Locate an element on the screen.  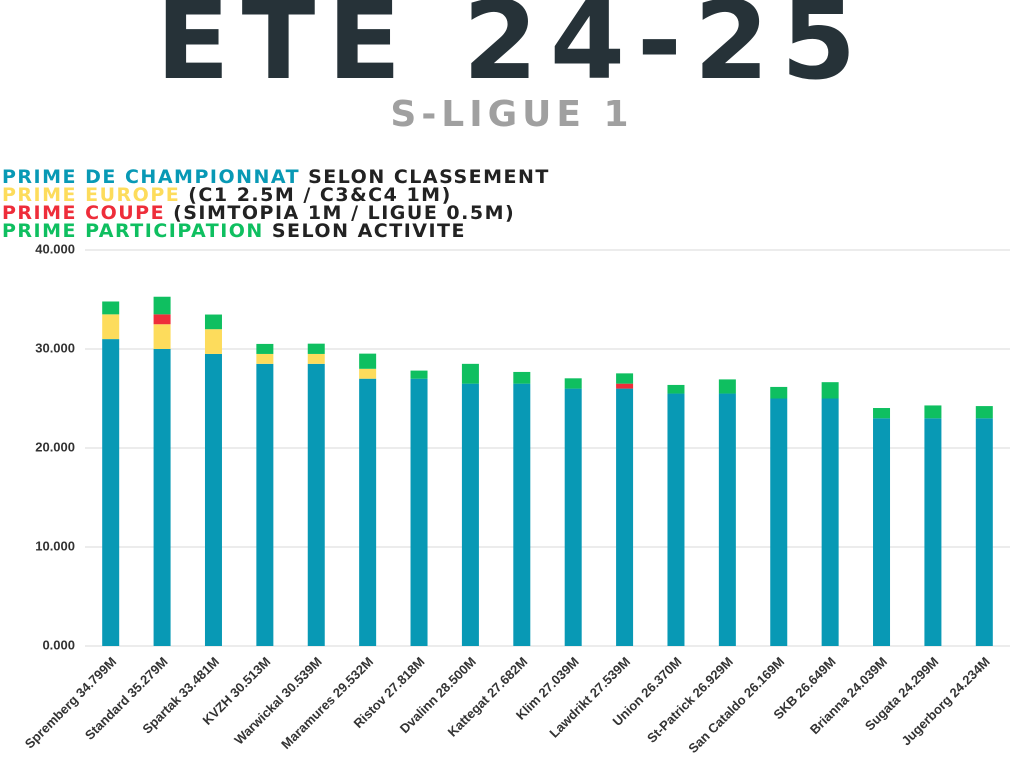
legend-note: (SIMTOPIA 1M / LIGUE 0.5M) is located at coordinates (344, 213).